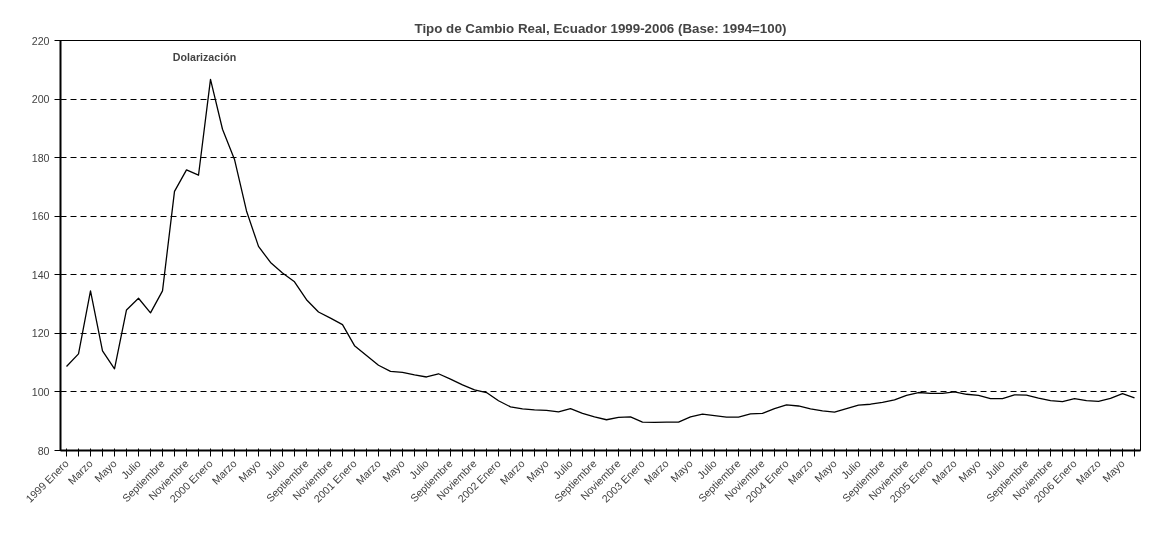 The image size is (1172, 550). I want to click on annotation: Dolarización, so click(204, 56).